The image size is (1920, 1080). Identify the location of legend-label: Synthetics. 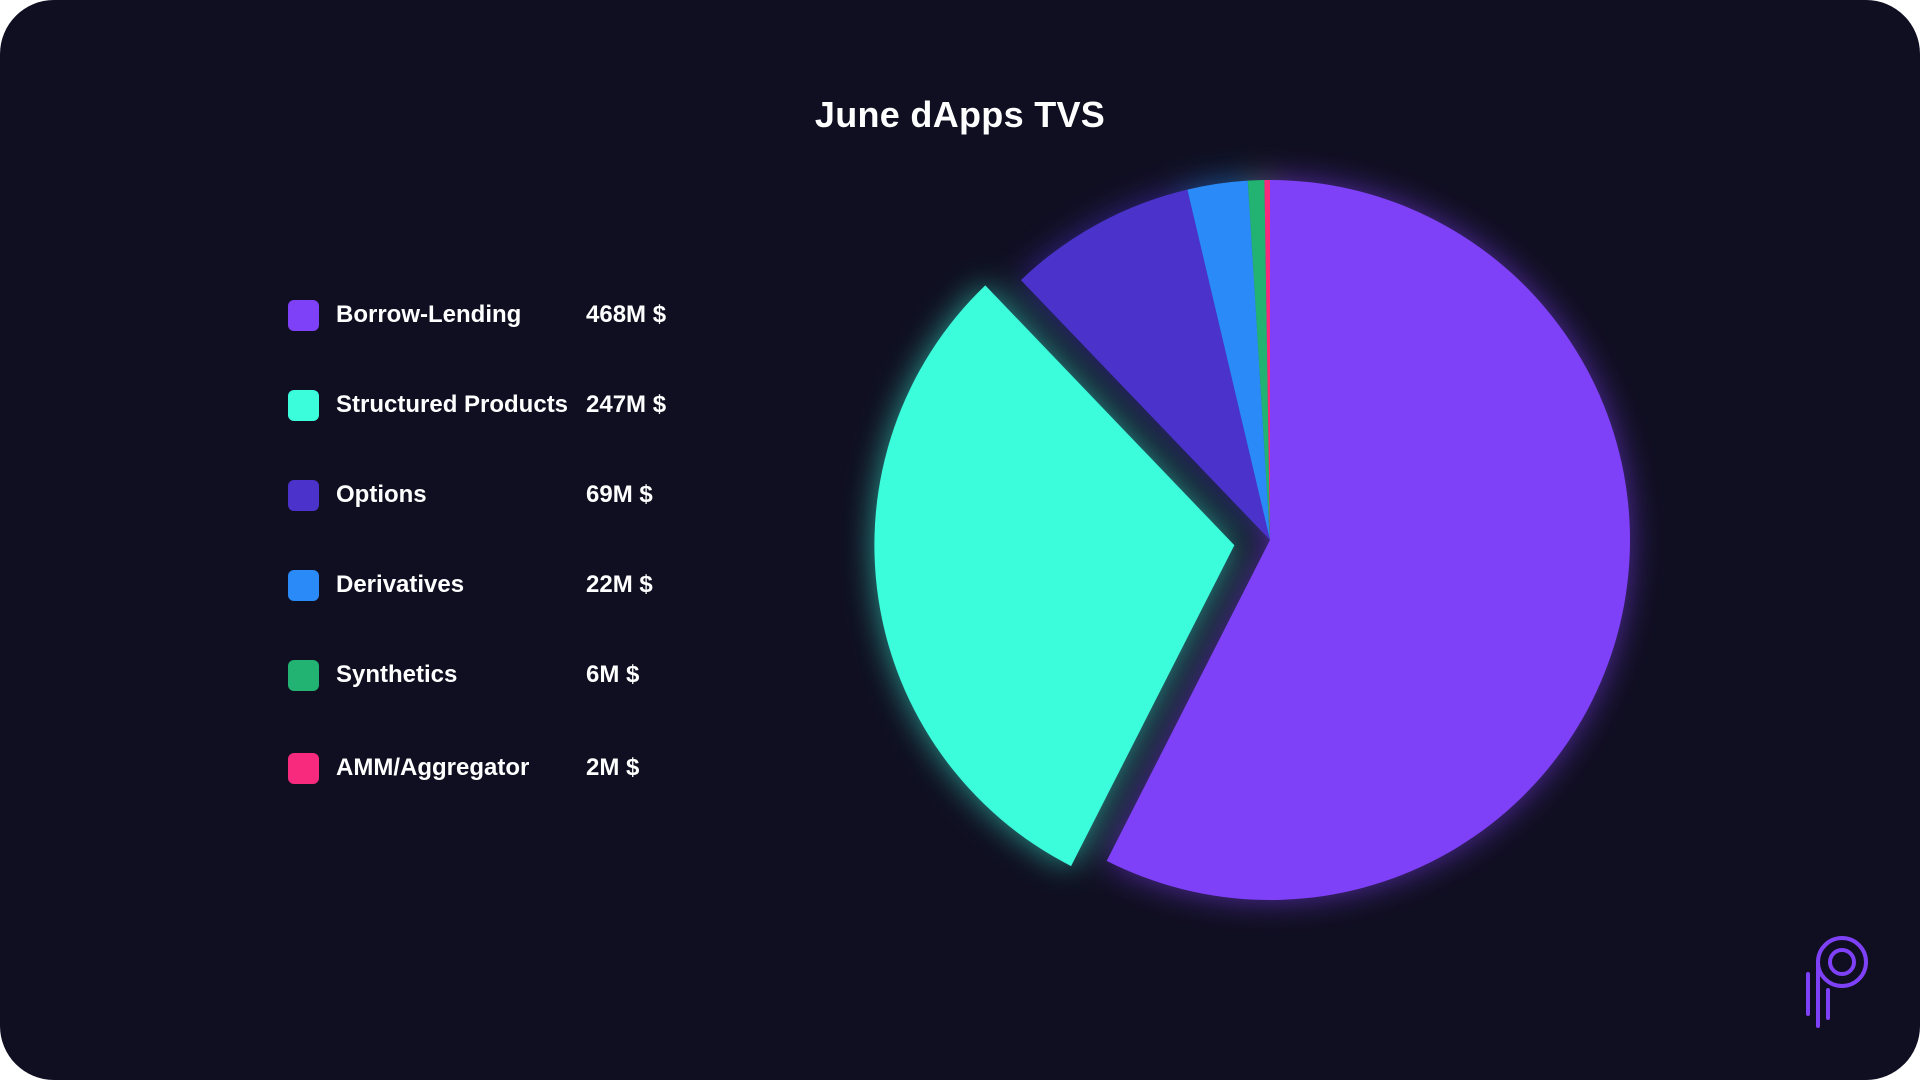
(397, 674).